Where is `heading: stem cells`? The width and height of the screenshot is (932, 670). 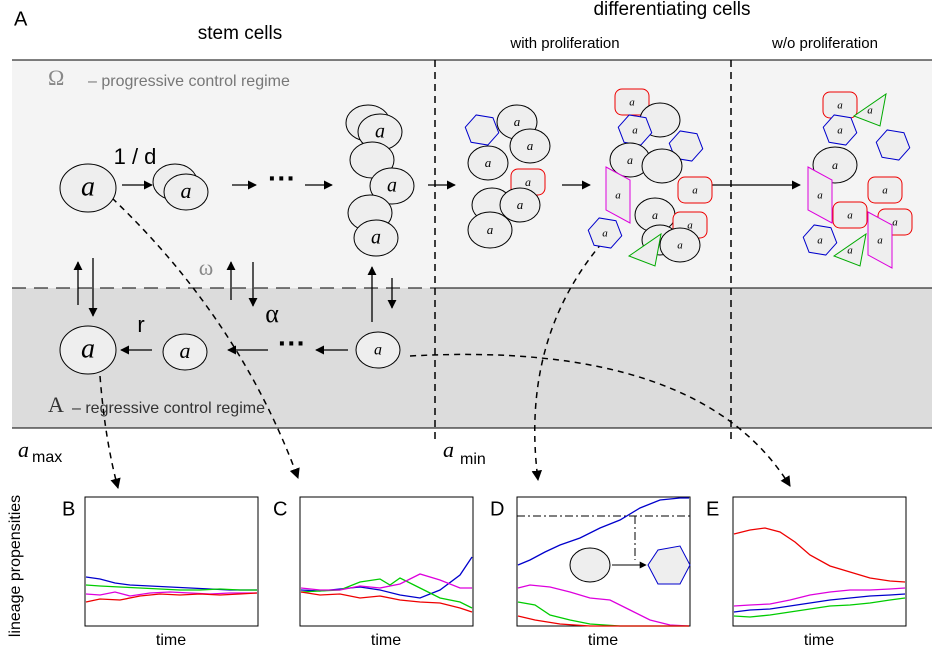
heading: stem cells is located at coordinates (240, 33).